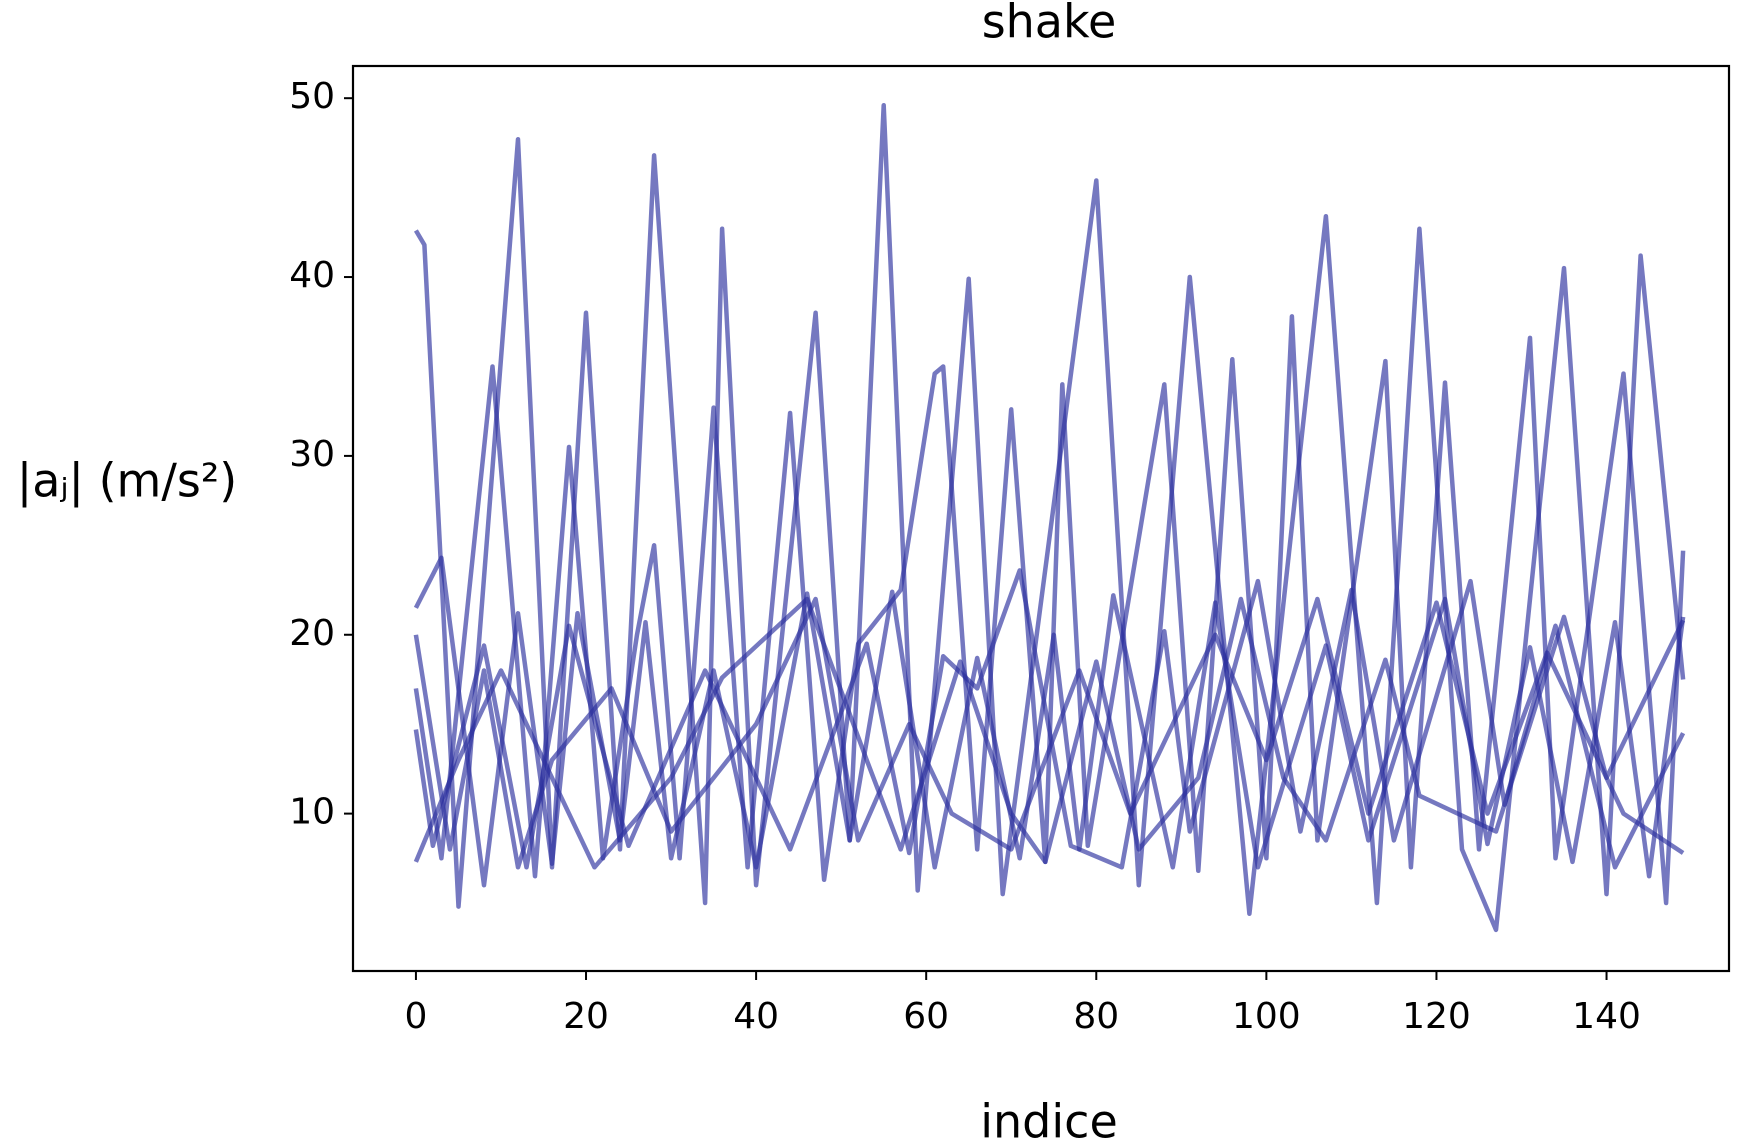  Describe the element at coordinates (1606, 1016) in the screenshot. I see `x-tick-label: 140` at that location.